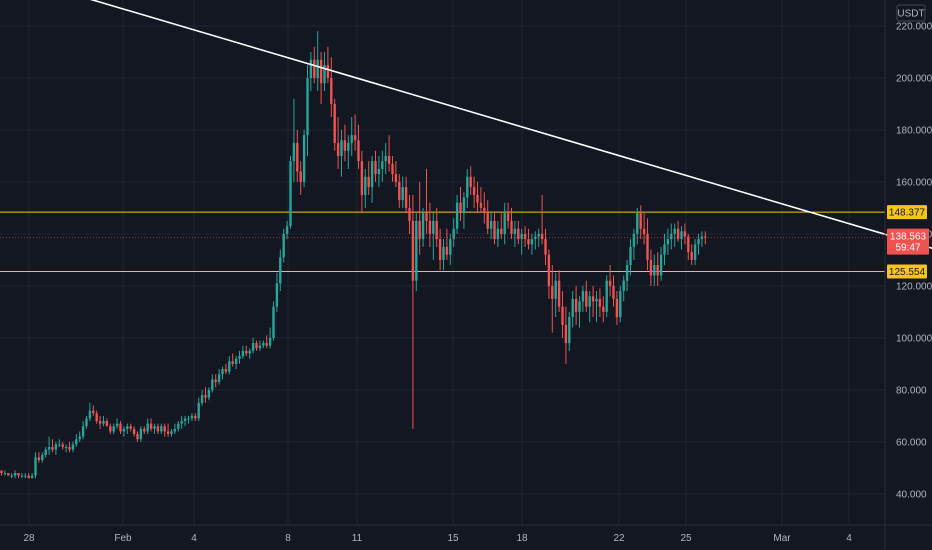 This screenshot has width=932, height=550. What do you see at coordinates (288, 538) in the screenshot?
I see `x-tick-label: 8` at bounding box center [288, 538].